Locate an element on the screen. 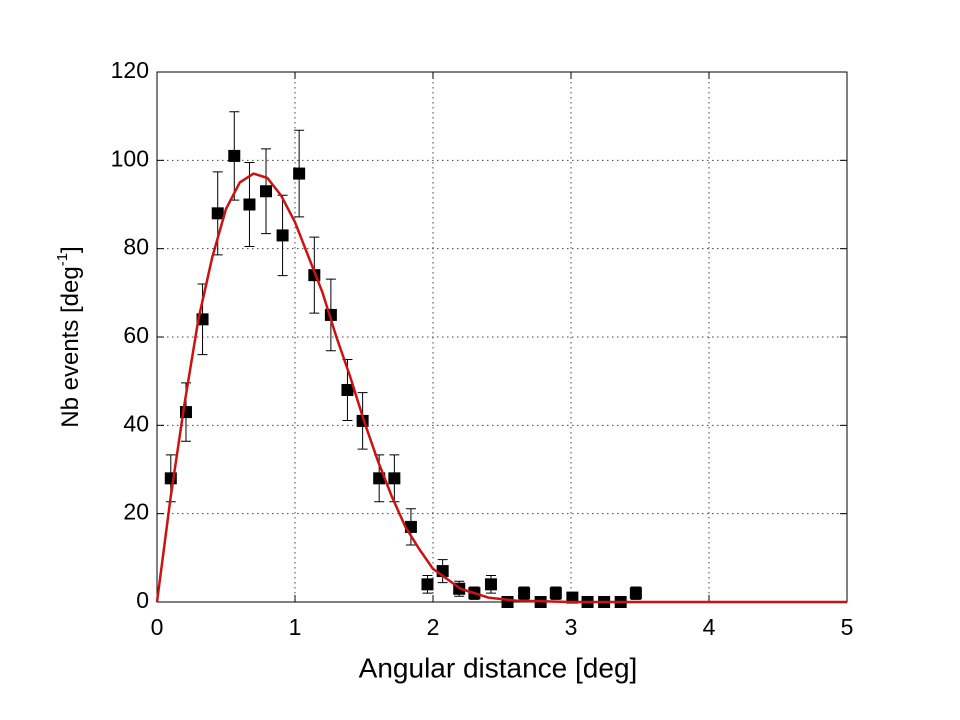 Image resolution: width=960 pixels, height=720 pixels. y-axis-label-text: Nb events [deg is located at coordinates (70, 346).